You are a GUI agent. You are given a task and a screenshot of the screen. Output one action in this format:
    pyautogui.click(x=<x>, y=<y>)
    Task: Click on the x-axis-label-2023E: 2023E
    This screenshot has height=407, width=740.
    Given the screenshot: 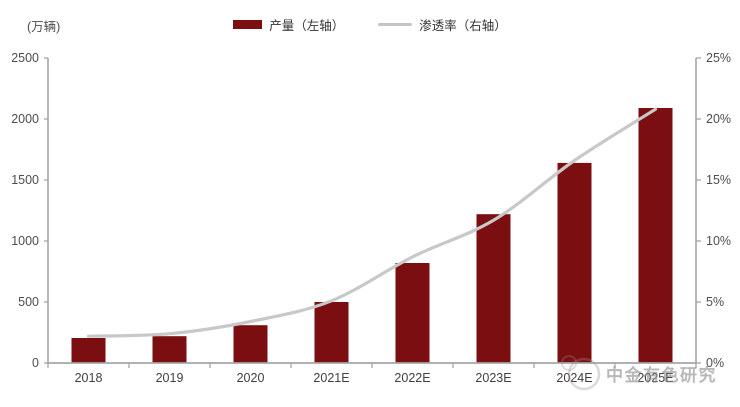 What is the action you would take?
    pyautogui.click(x=493, y=378)
    